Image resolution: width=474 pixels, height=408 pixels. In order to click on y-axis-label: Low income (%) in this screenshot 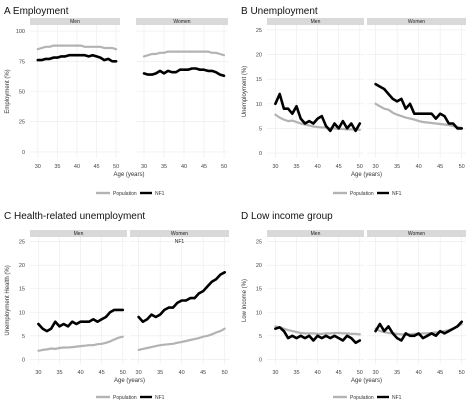, I will do `click(245, 300)`.